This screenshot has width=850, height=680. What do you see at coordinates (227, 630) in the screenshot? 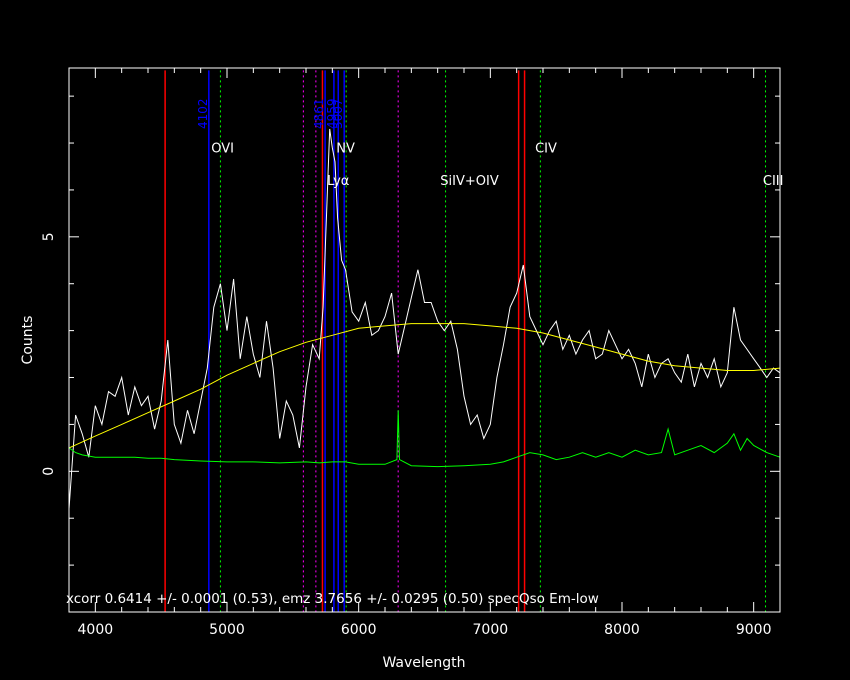
I see `x-tick-label: 5000` at bounding box center [227, 630].